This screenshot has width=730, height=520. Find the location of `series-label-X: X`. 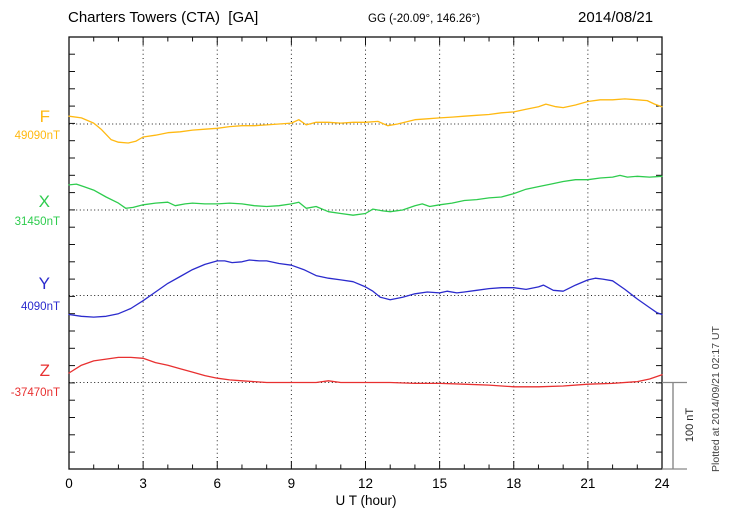

series-label-X: X is located at coordinates (44, 201).